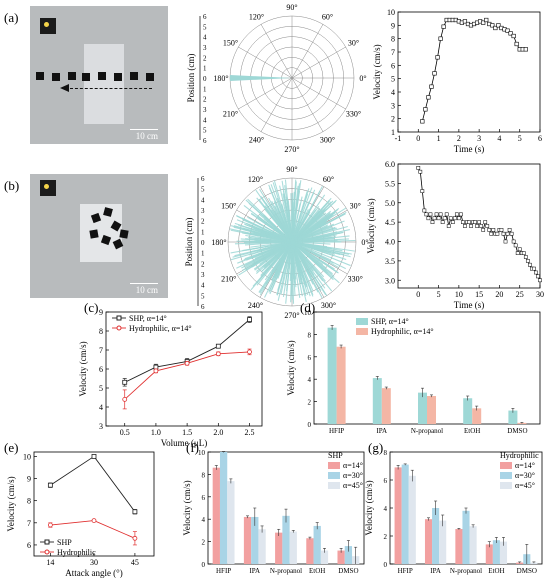 This screenshot has height=586, width=550. What do you see at coordinates (101, 312) in the screenshot?
I see `y-tick-label: 9` at bounding box center [101, 312].